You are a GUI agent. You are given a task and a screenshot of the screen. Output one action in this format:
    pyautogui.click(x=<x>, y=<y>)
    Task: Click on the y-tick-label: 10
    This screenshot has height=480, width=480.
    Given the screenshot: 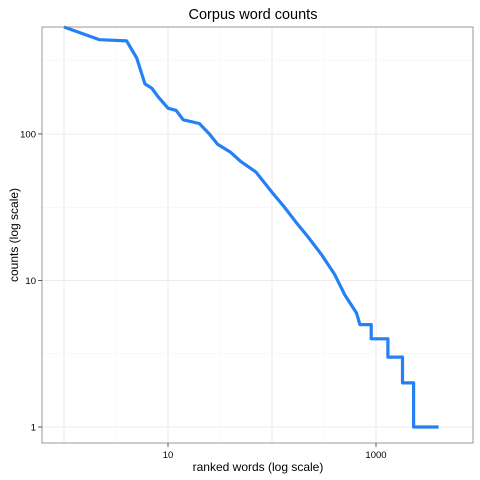 What is the action you would take?
    pyautogui.click(x=30, y=281)
    